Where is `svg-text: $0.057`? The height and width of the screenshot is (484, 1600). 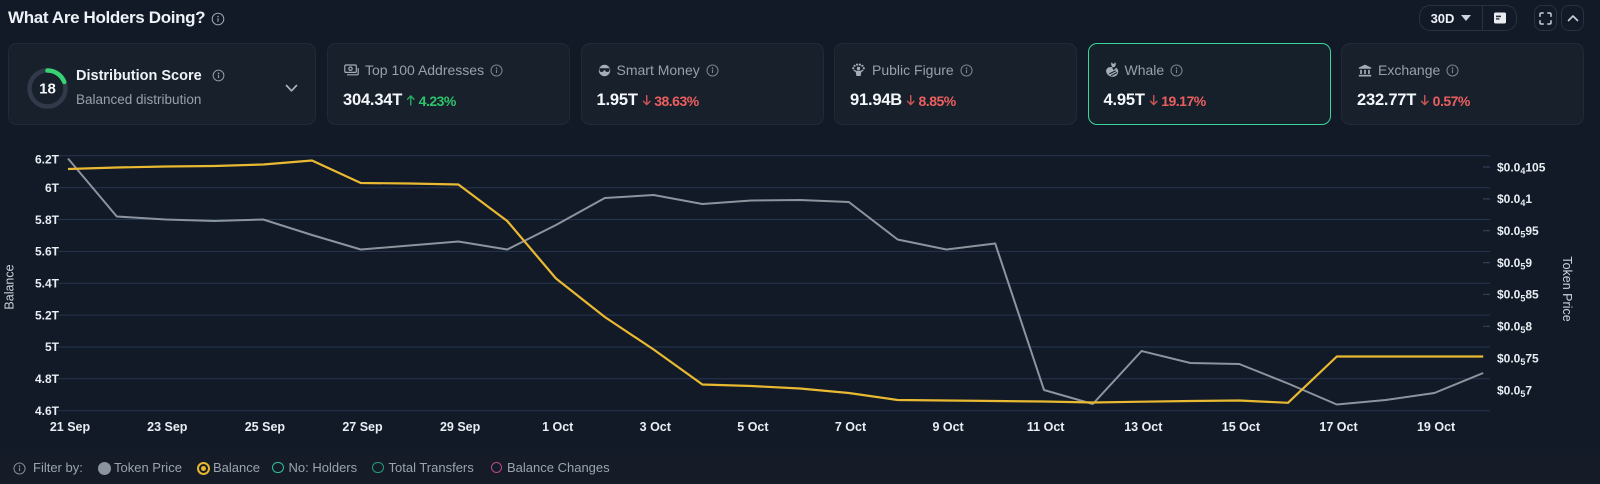 svg-text: $0.057 is located at coordinates (1514, 391).